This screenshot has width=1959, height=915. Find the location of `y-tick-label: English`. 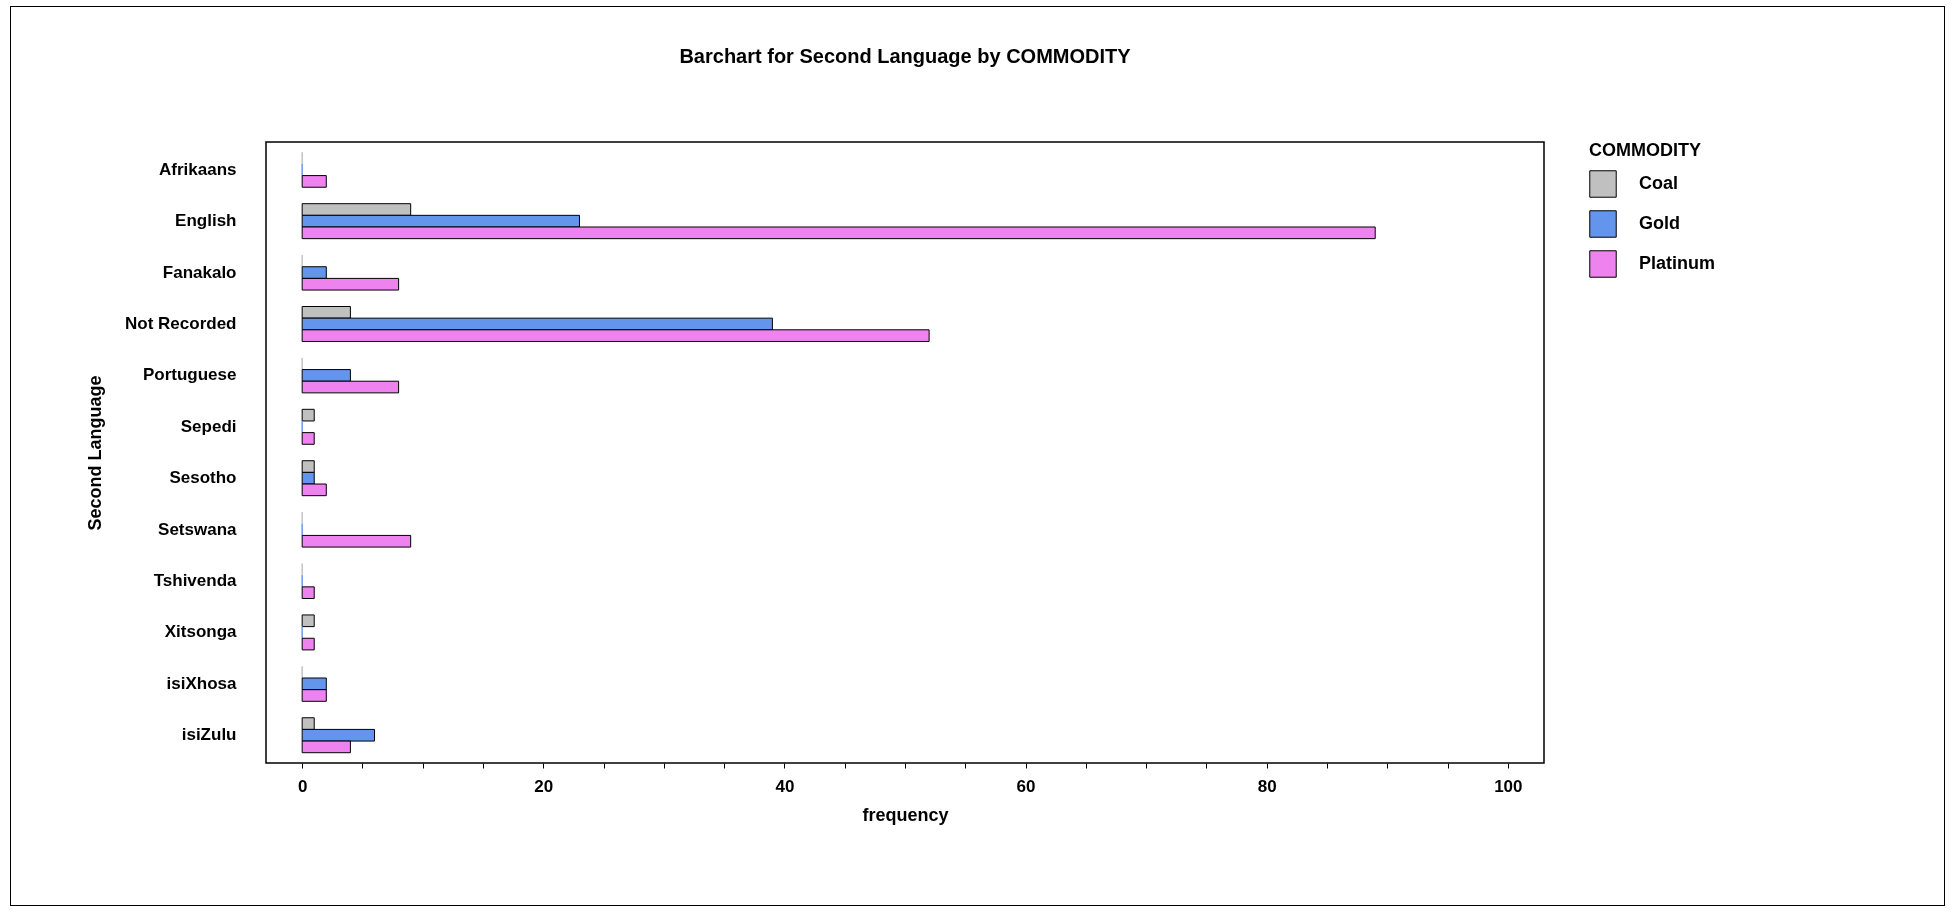

y-tick-label: English is located at coordinates (206, 221).